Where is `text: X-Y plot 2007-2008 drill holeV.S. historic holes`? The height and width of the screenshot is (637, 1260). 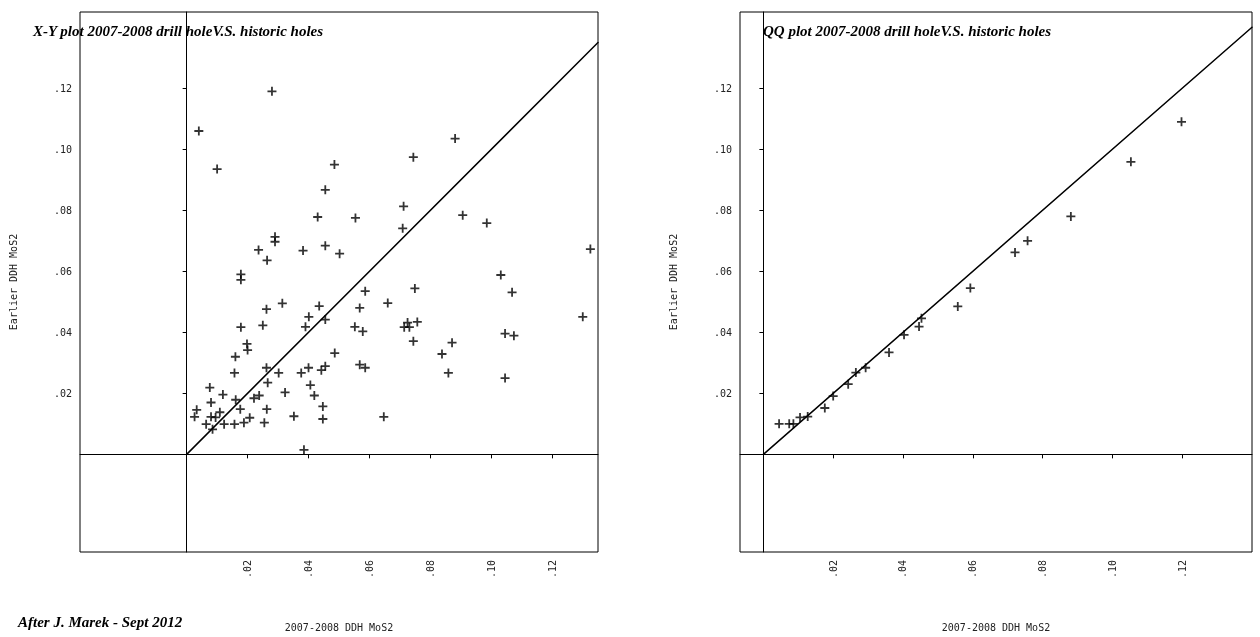
text: X-Y plot 2007-2008 drill holeV.S. historic holes is located at coordinates (178, 30).